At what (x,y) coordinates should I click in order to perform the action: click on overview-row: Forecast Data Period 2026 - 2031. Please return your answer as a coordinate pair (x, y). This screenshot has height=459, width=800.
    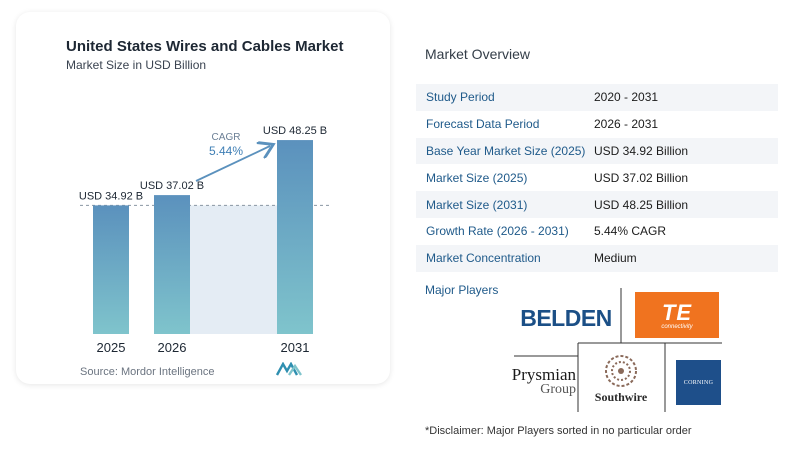
    Looking at the image, I should click on (597, 124).